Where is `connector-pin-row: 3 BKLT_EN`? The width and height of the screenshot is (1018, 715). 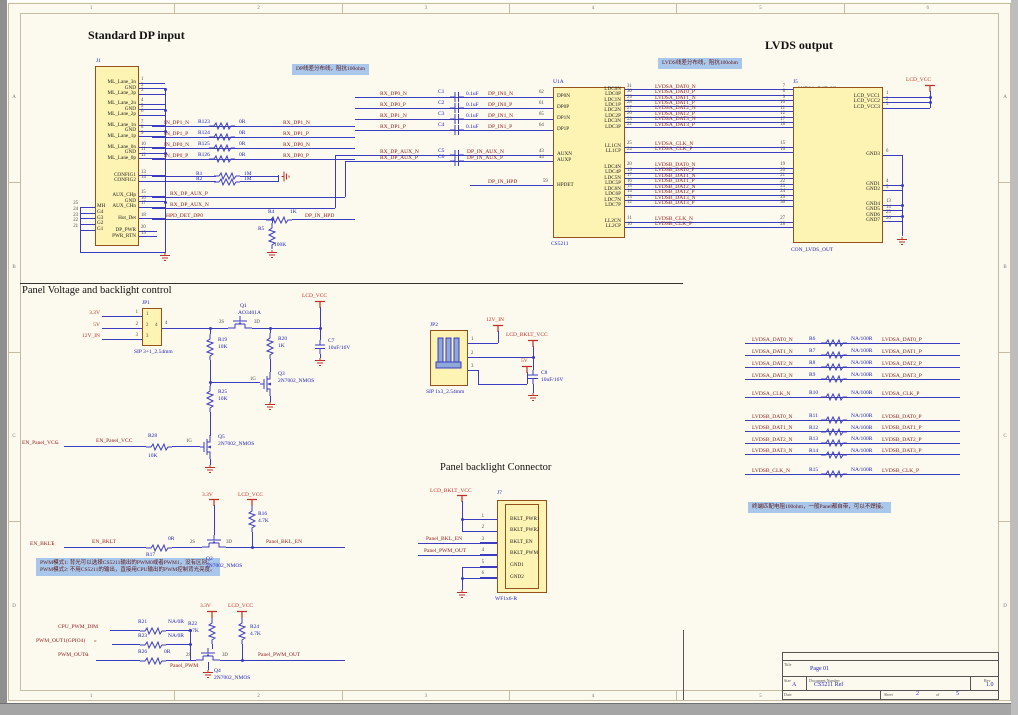
connector-pin-row: 3 BKLT_EN is located at coordinates (527, 543).